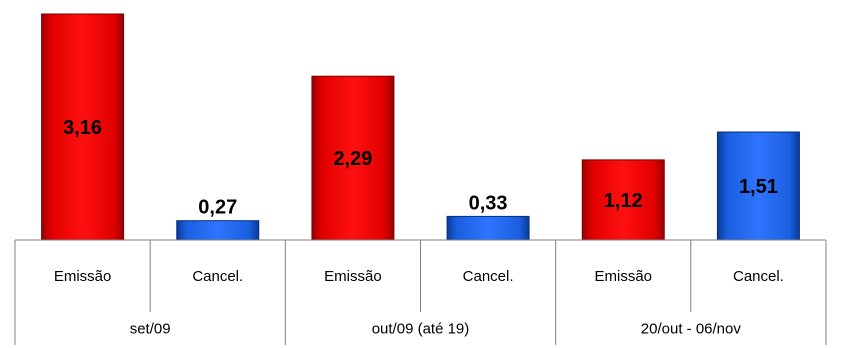  I want to click on data-label: 1,12, so click(623, 201).